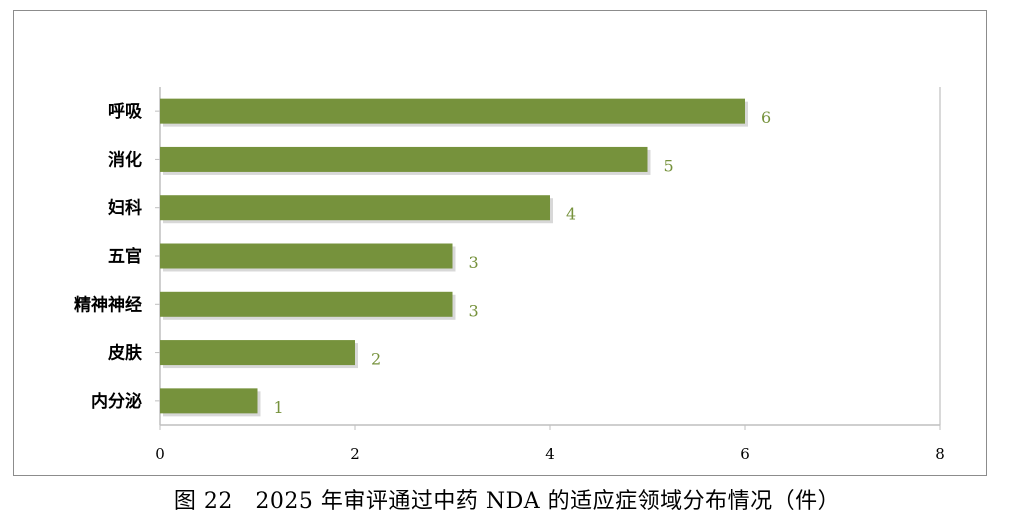 The height and width of the screenshot is (527, 1014). I want to click on data-label: 1, so click(279, 407).